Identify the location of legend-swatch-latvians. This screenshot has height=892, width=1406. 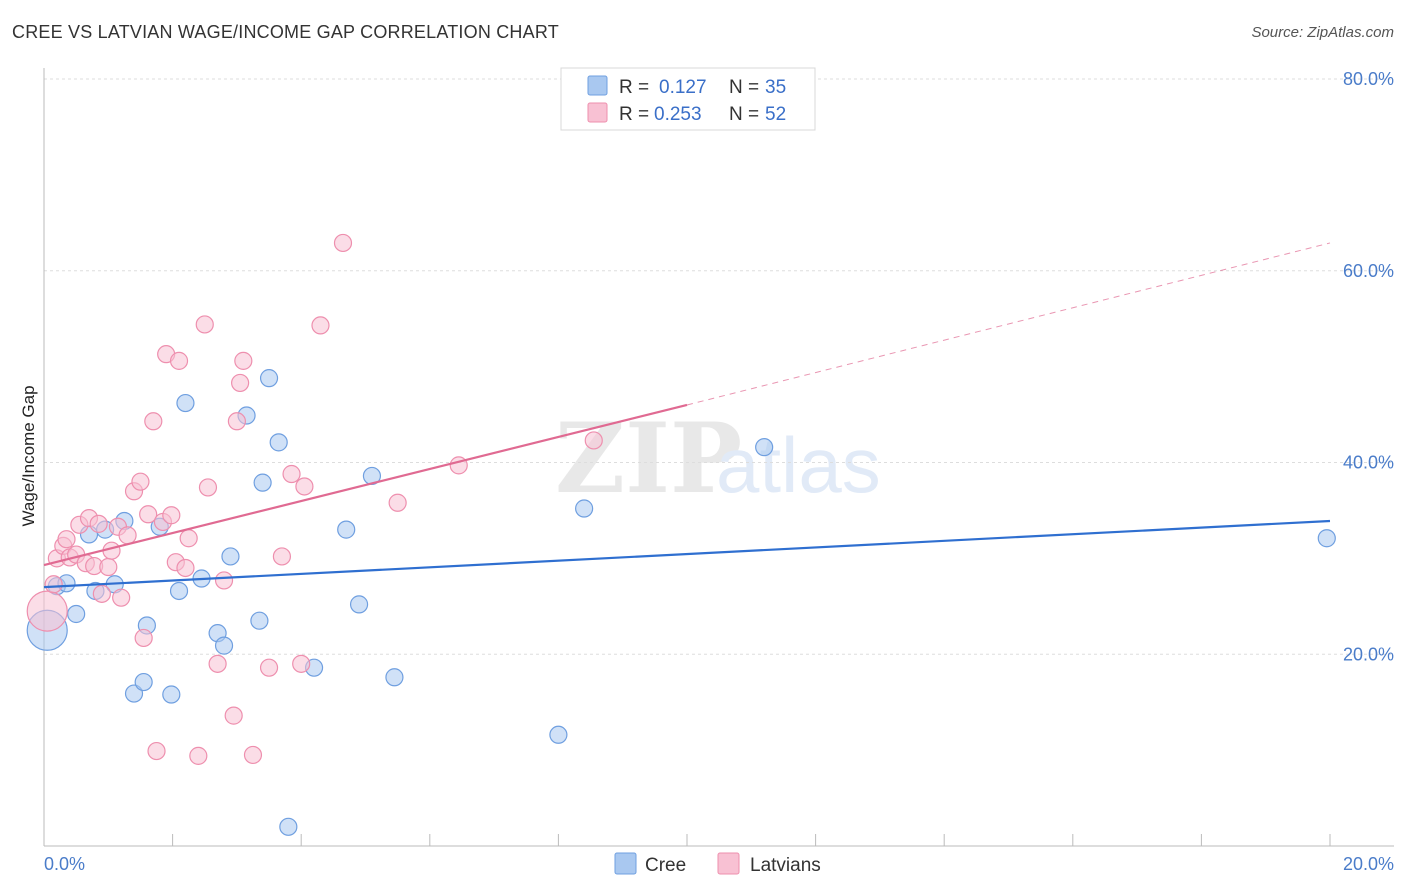
(597, 112).